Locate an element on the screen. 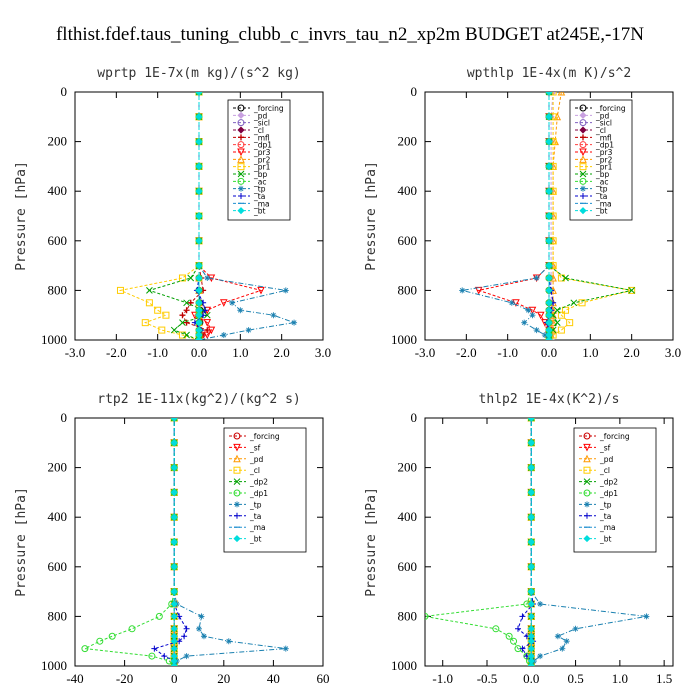 The height and width of the screenshot is (700, 700). x-tick-label: 0.5 is located at coordinates (575, 678).